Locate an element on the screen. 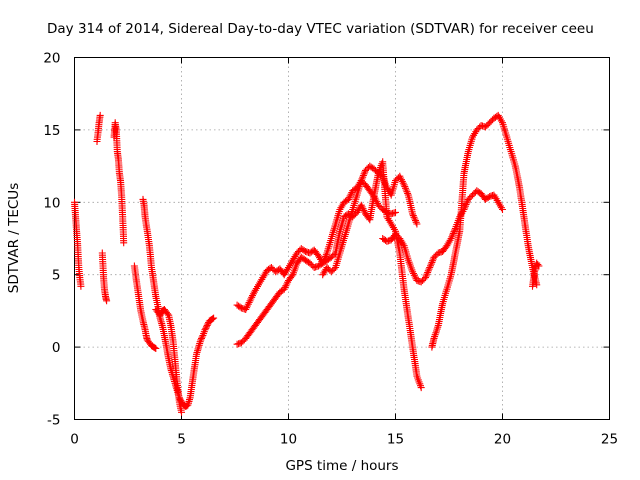 This screenshot has width=640, height=480. y-axis-label: SDTVAR / TECUs is located at coordinates (14, 238).